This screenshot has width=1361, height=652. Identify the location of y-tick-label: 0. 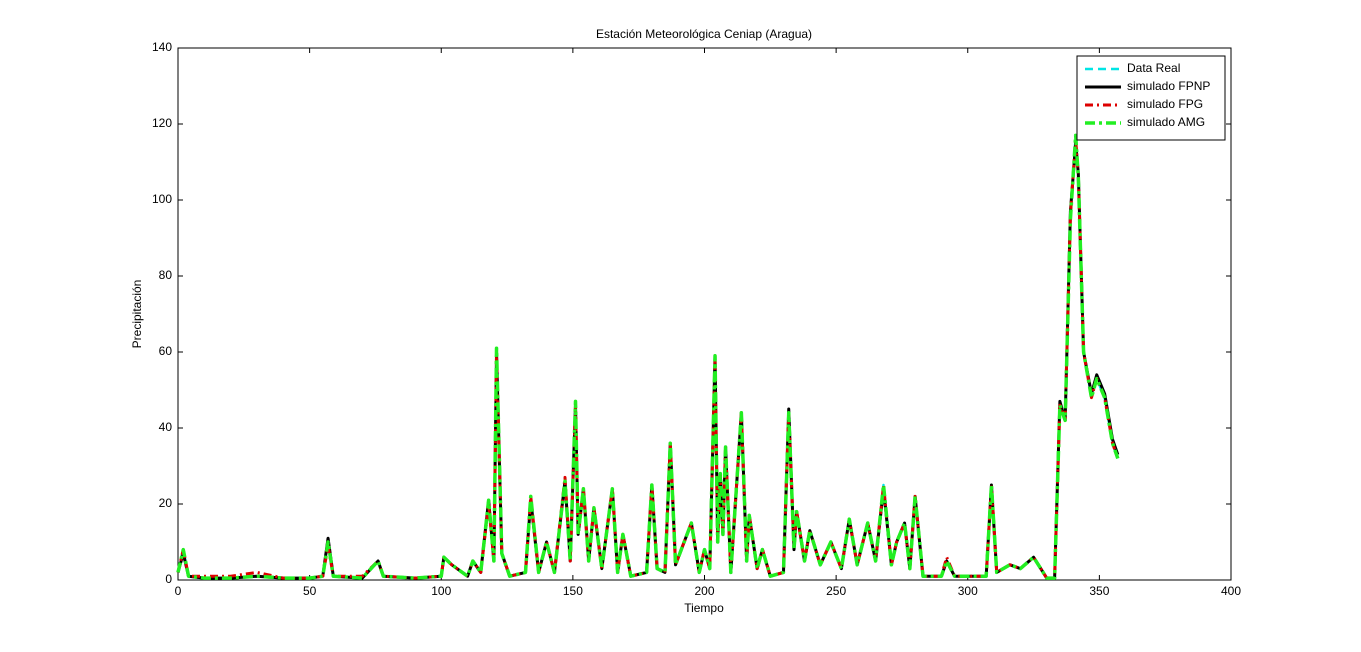
(168, 579).